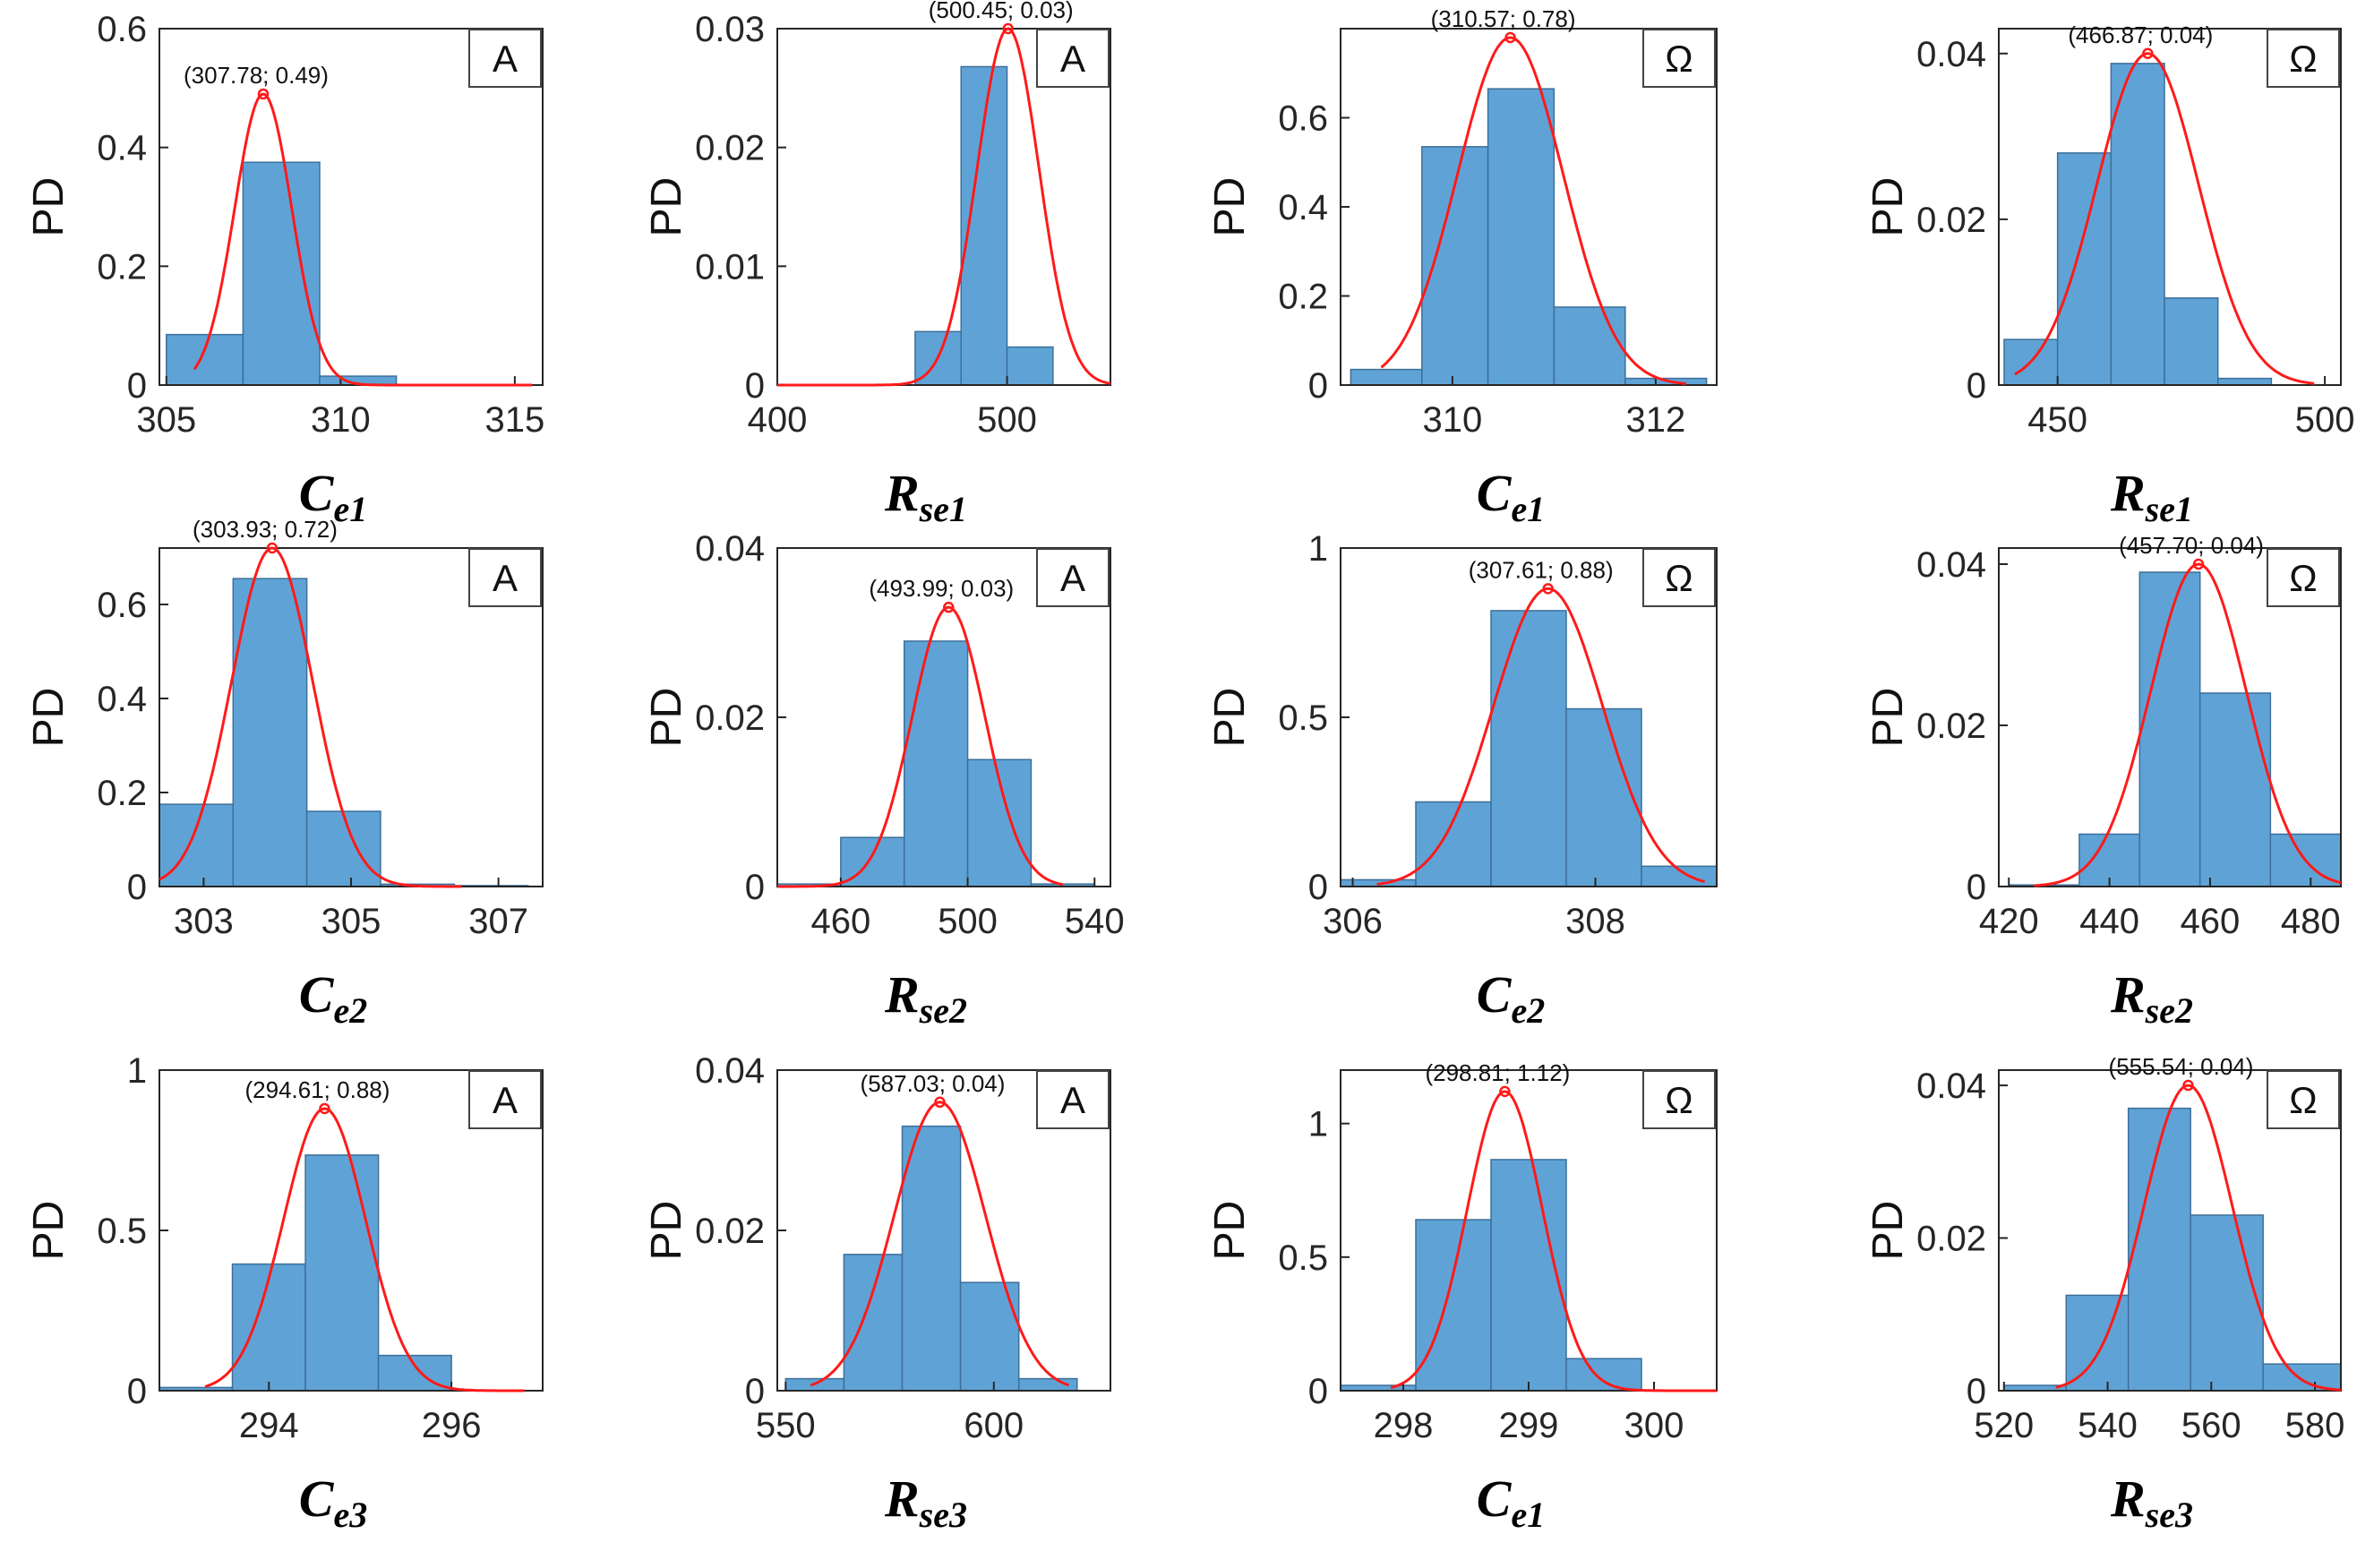 The width and height of the screenshot is (2374, 1568). What do you see at coordinates (2169, 1011) in the screenshot?
I see `parameter-subscript: se2` at bounding box center [2169, 1011].